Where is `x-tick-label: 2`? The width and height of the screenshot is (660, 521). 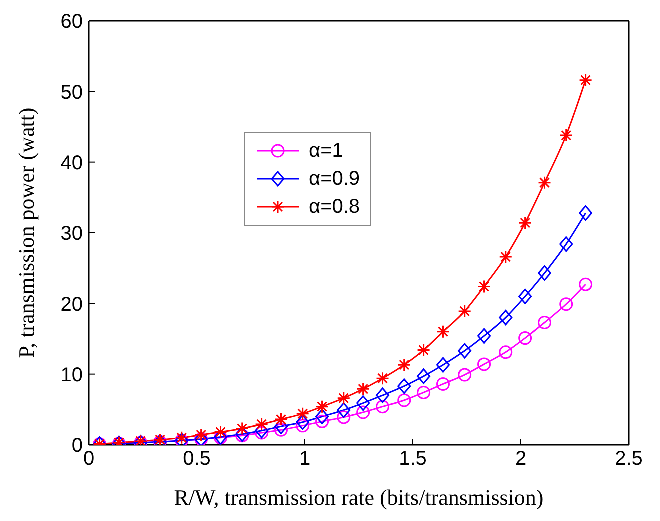
x-tick-label: 2 is located at coordinates (521, 459).